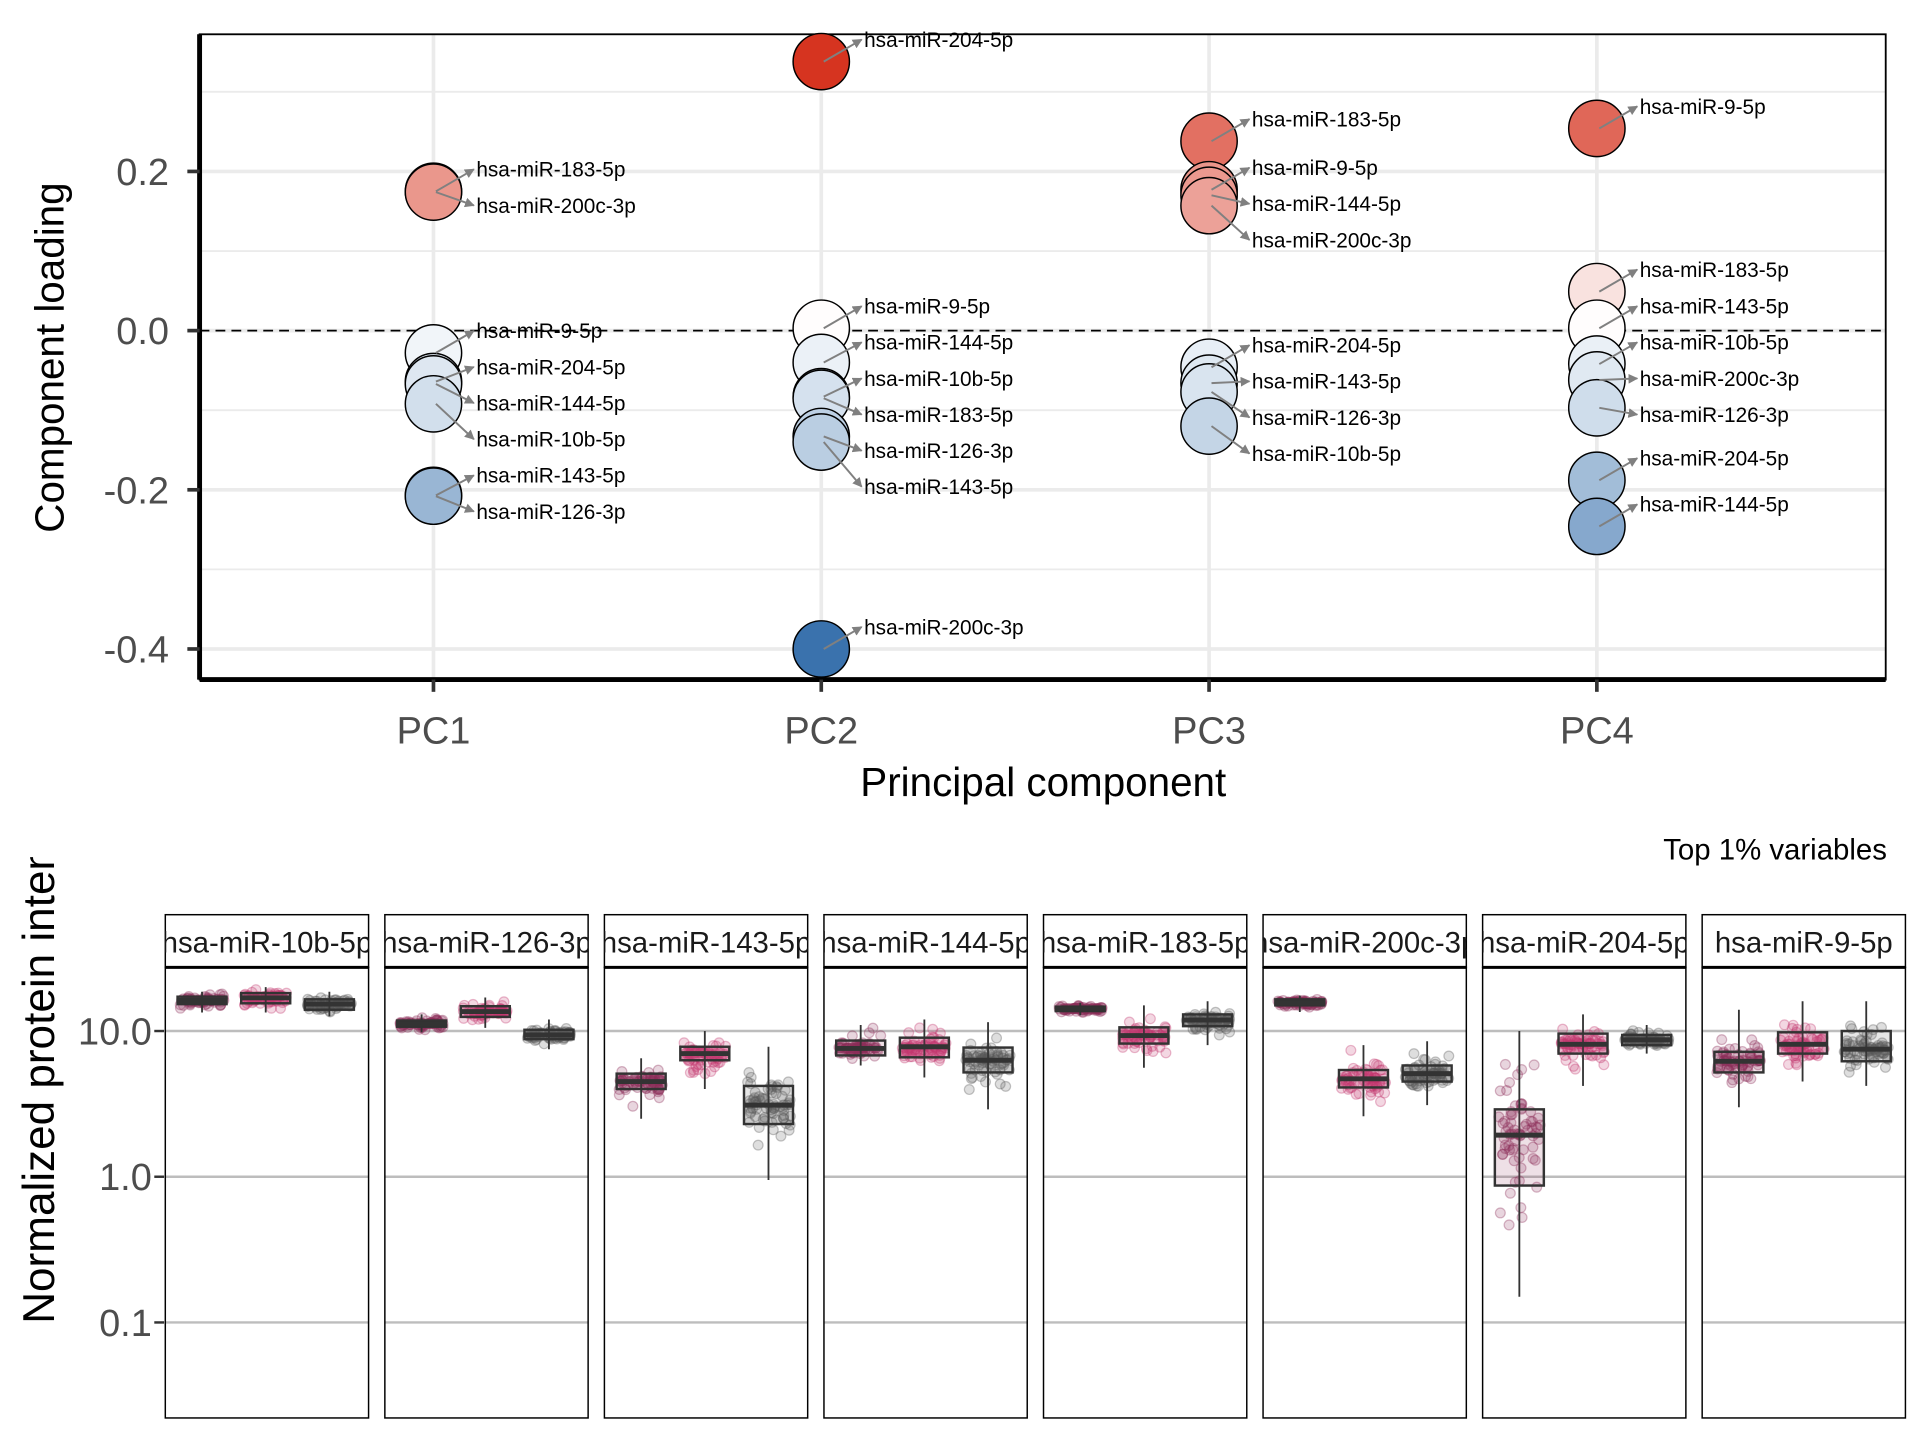 The height and width of the screenshot is (1440, 1920). I want to click on point-label: hsa-miR-10b-5p, so click(550, 440).